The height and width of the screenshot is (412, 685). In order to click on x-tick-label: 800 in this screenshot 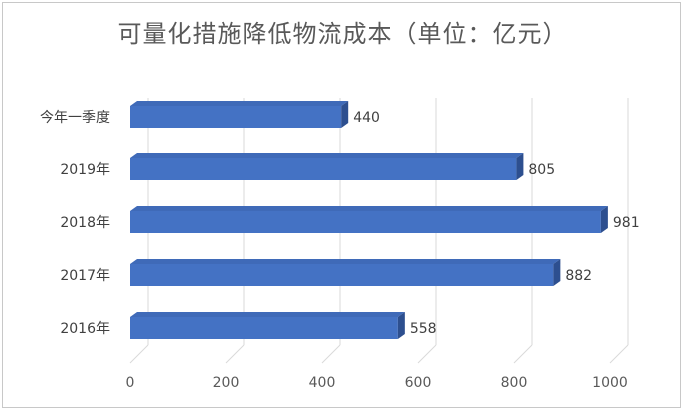, I will do `click(514, 383)`.